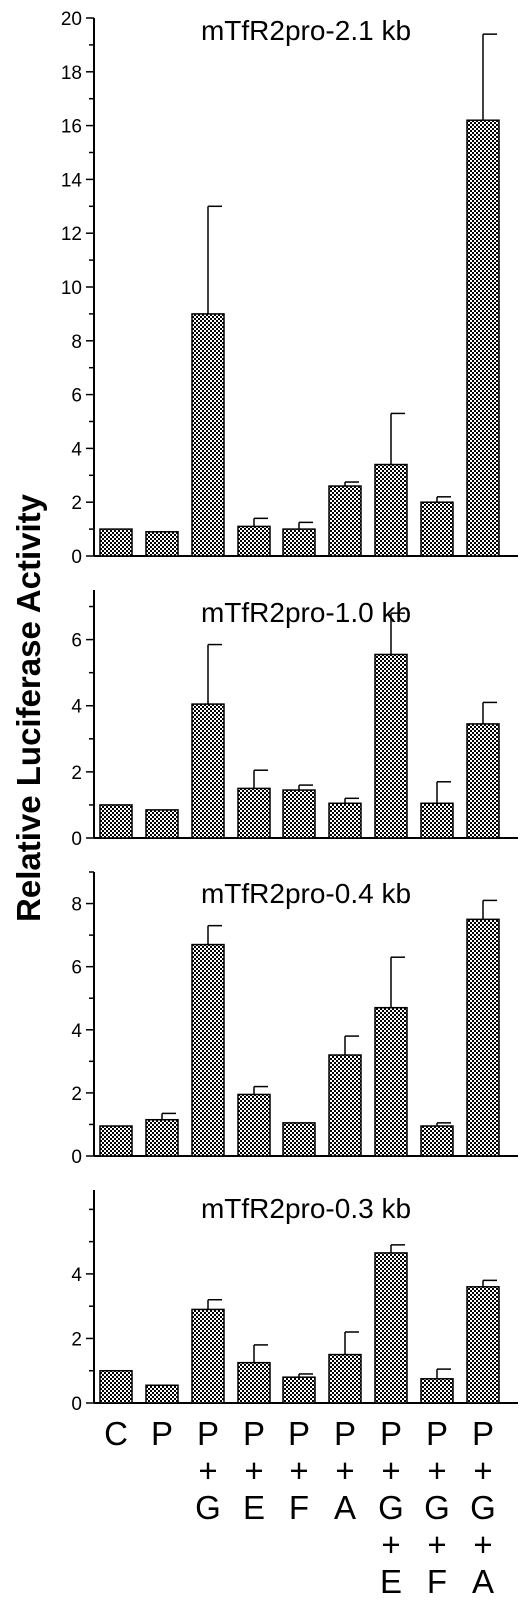 This screenshot has width=520, height=1600. What do you see at coordinates (72, 180) in the screenshot?
I see `y-tick-label: 14` at bounding box center [72, 180].